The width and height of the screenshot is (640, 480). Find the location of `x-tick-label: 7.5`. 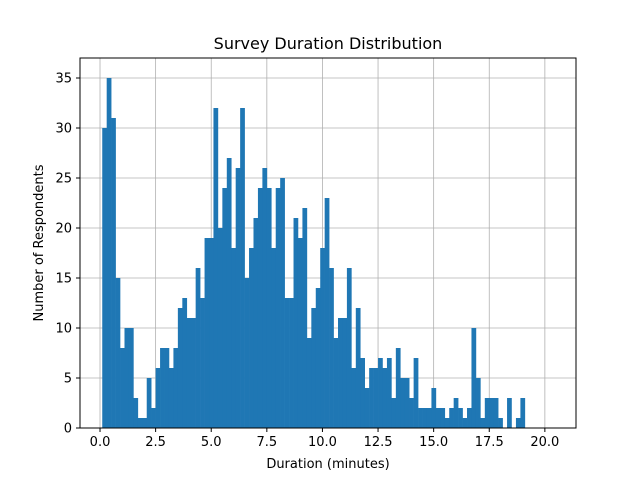

x-tick-label: 7.5 is located at coordinates (266, 442).